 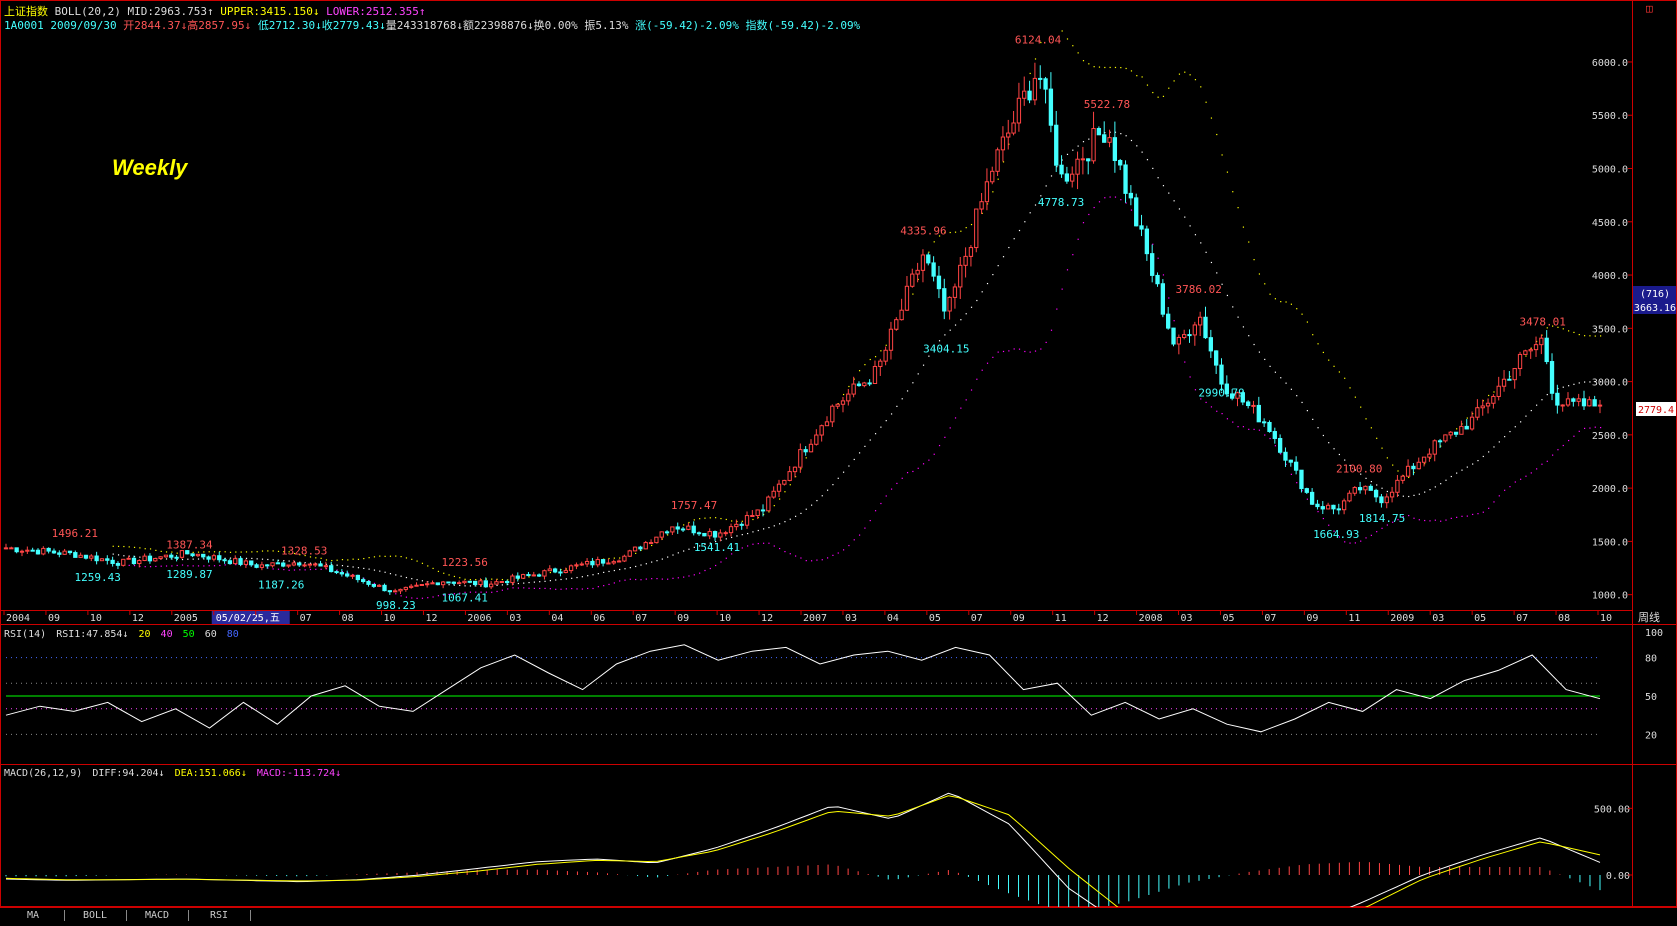 I want to click on time-label: 03, so click(x=515, y=618).